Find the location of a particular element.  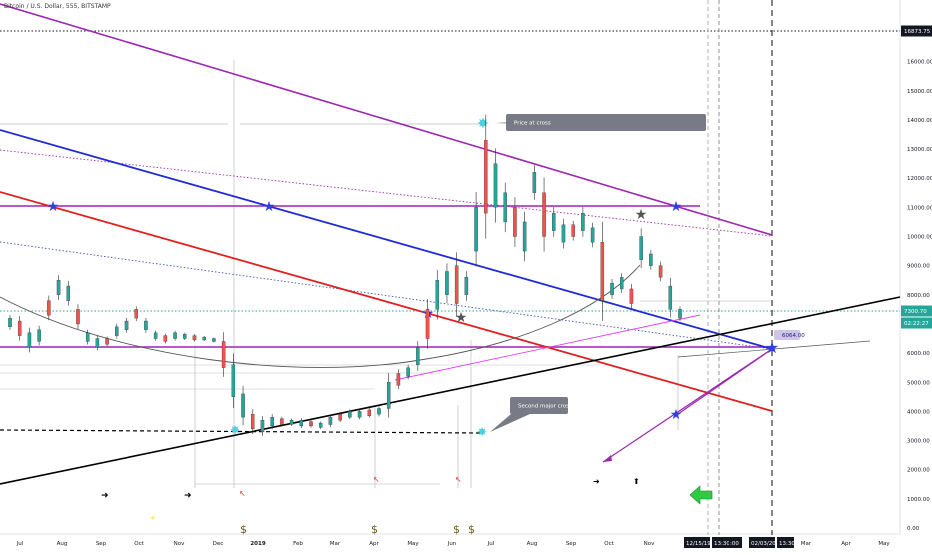

y-tick-label: 3000.00 is located at coordinates (918, 442).